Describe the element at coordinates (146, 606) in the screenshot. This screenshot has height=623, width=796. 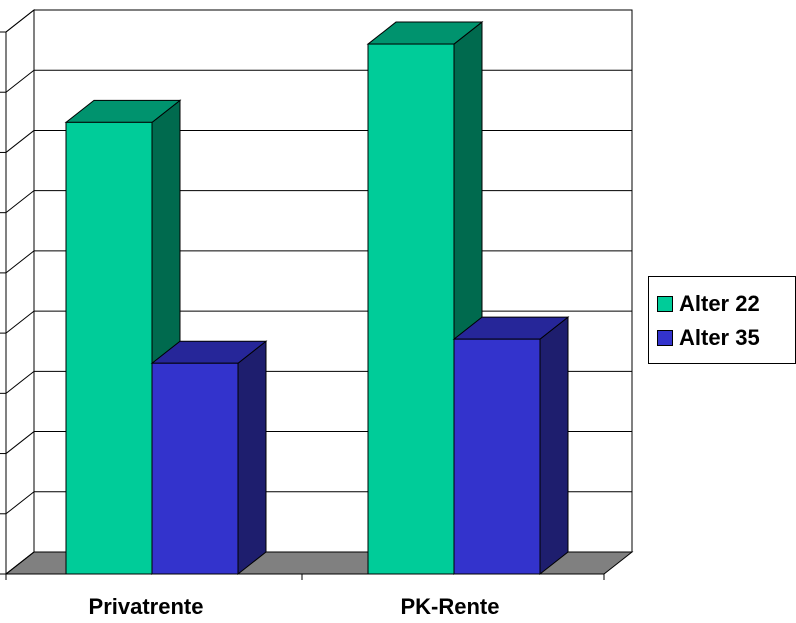
I see `category-label-privatrente: Privatrente` at that location.